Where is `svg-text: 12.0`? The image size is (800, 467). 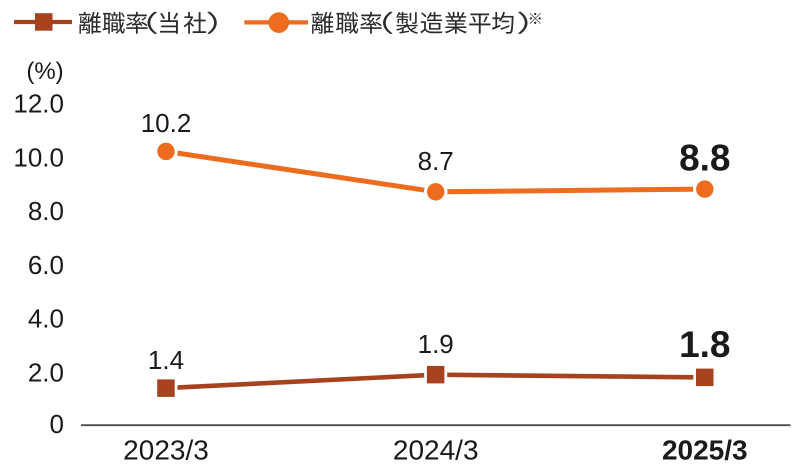 svg-text: 12.0 is located at coordinates (38, 104).